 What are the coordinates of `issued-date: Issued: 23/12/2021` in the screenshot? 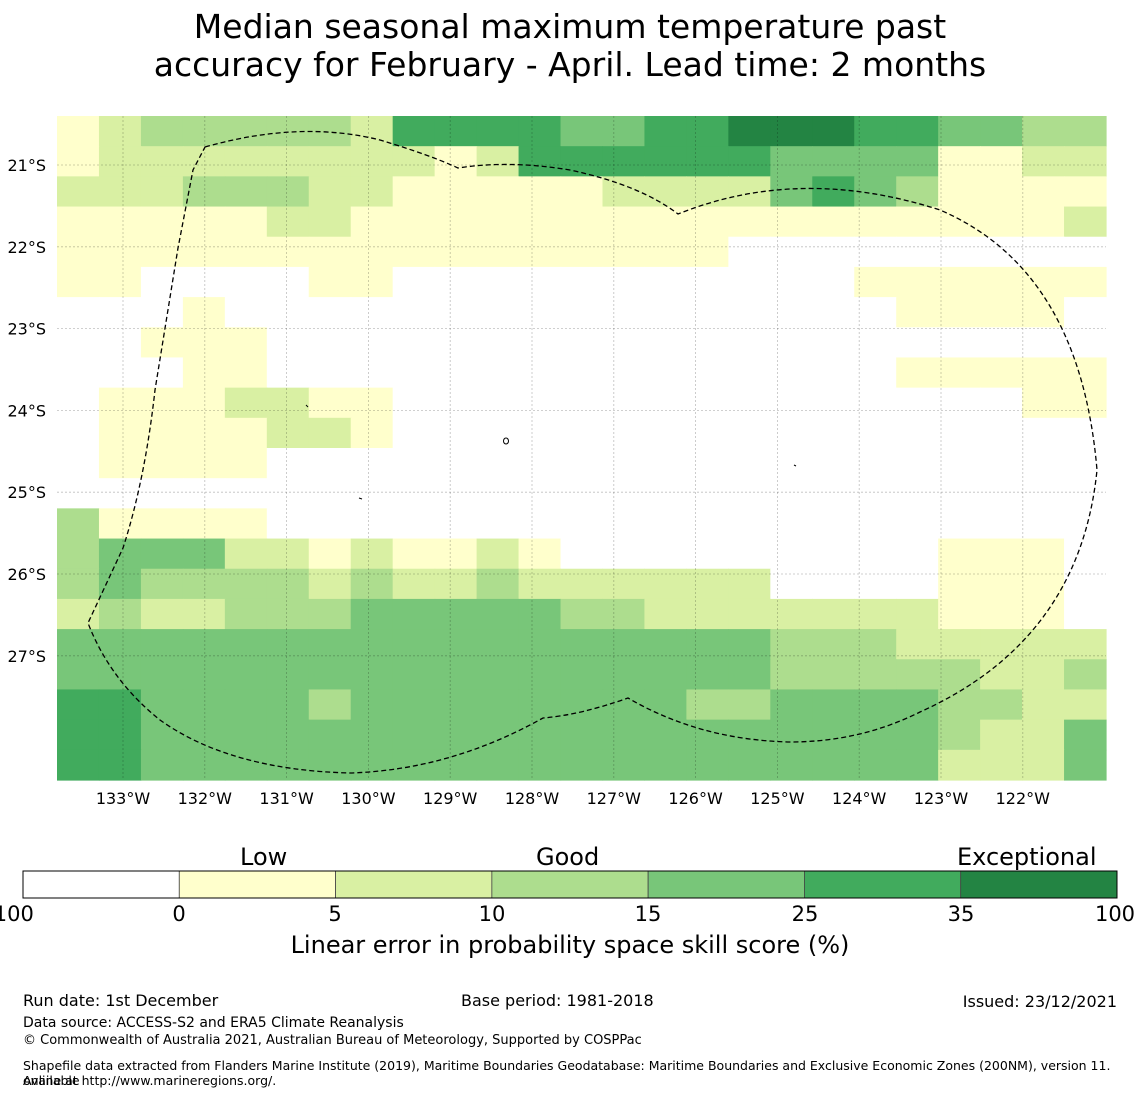 It's located at (1039, 1001).